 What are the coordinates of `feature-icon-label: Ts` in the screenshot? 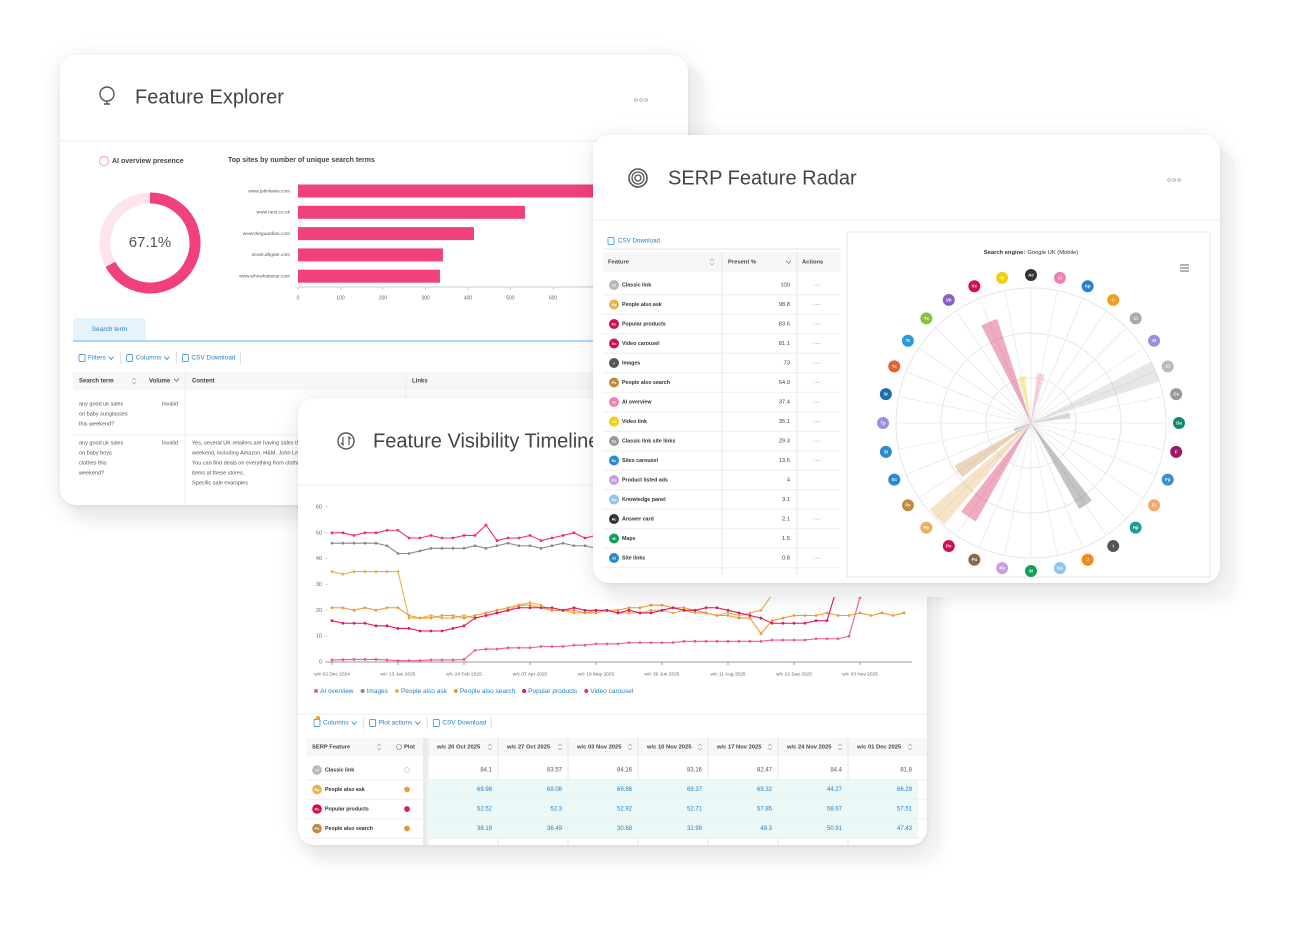 It's located at (894, 366).